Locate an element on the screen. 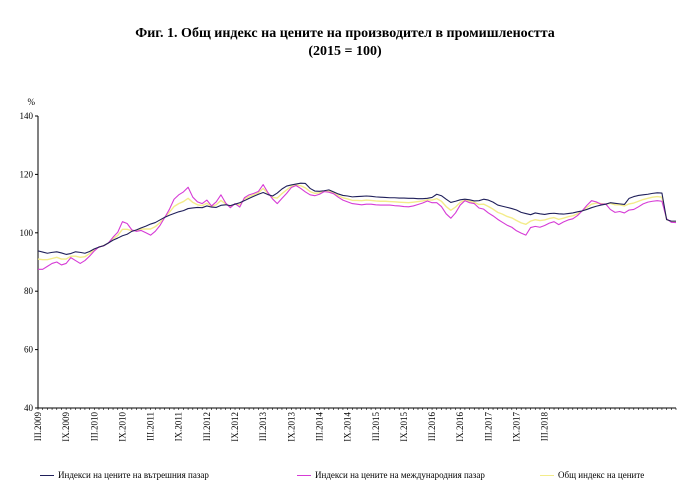 This screenshot has height=493, width=690. x-tick-label: IX.2013 is located at coordinates (291, 427).